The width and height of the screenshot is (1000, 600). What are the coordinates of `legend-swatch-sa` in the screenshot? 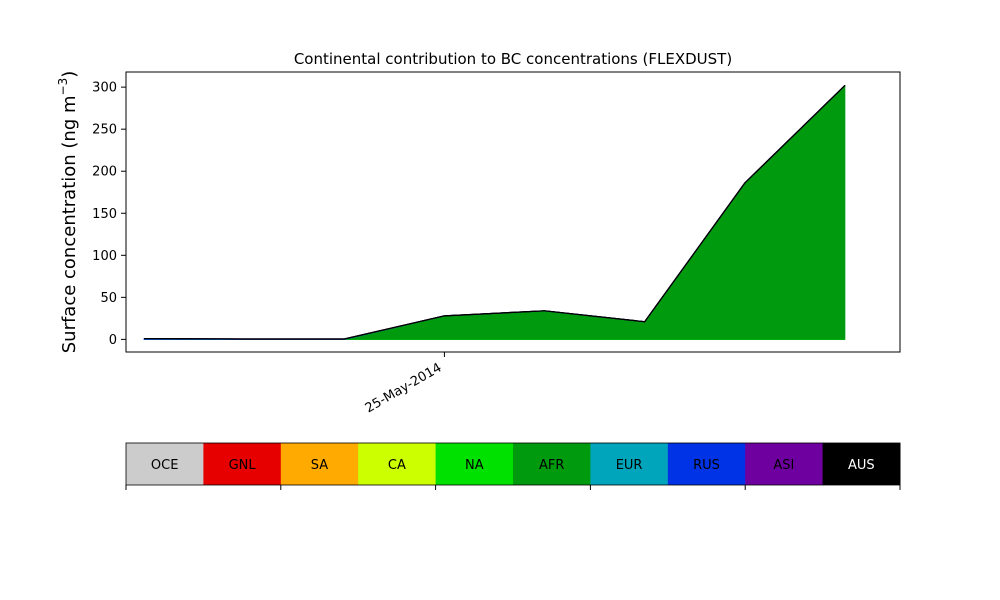 It's located at (319, 464).